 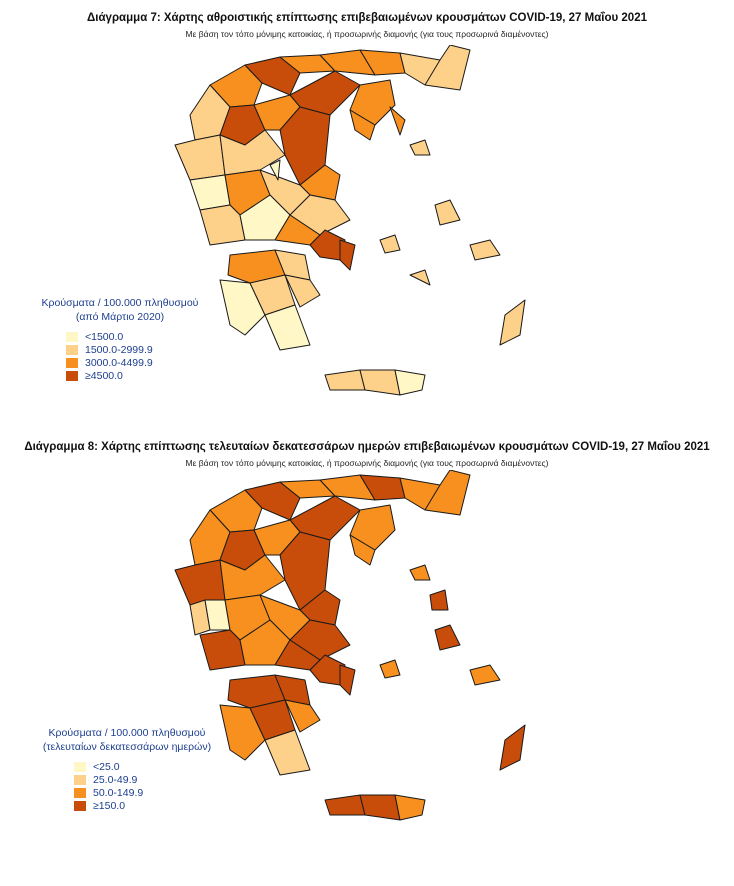 What do you see at coordinates (138, 362) in the screenshot?
I see `legend-item: 3000.0-4499.9` at bounding box center [138, 362].